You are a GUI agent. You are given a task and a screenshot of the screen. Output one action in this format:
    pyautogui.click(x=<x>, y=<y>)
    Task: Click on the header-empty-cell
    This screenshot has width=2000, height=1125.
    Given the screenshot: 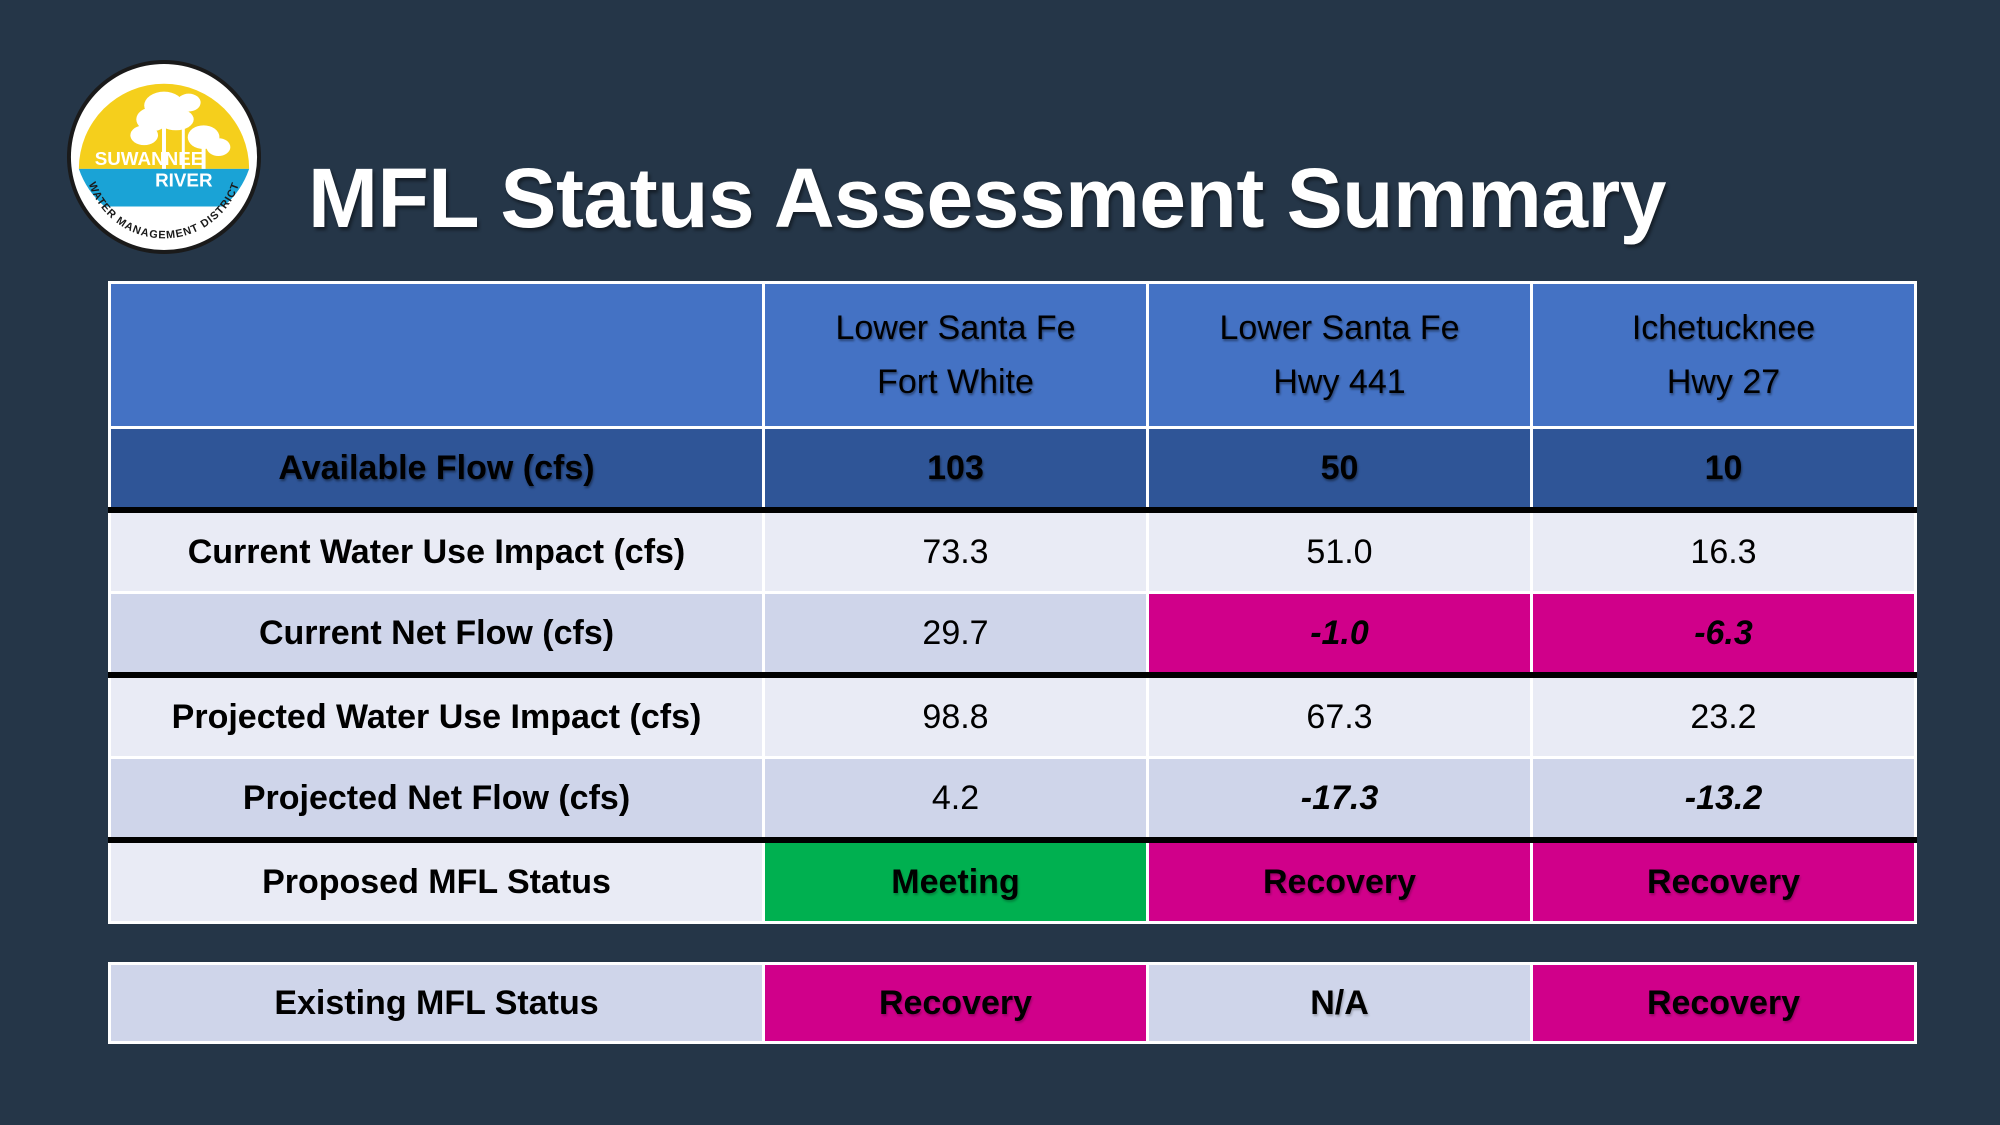 What is the action you would take?
    pyautogui.click(x=436, y=355)
    